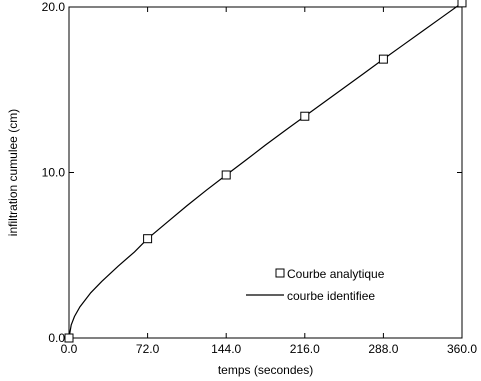 This screenshot has height=381, width=481. What do you see at coordinates (315, 285) in the screenshot?
I see `legend: Courbe analytique courbe identifiee` at bounding box center [315, 285].